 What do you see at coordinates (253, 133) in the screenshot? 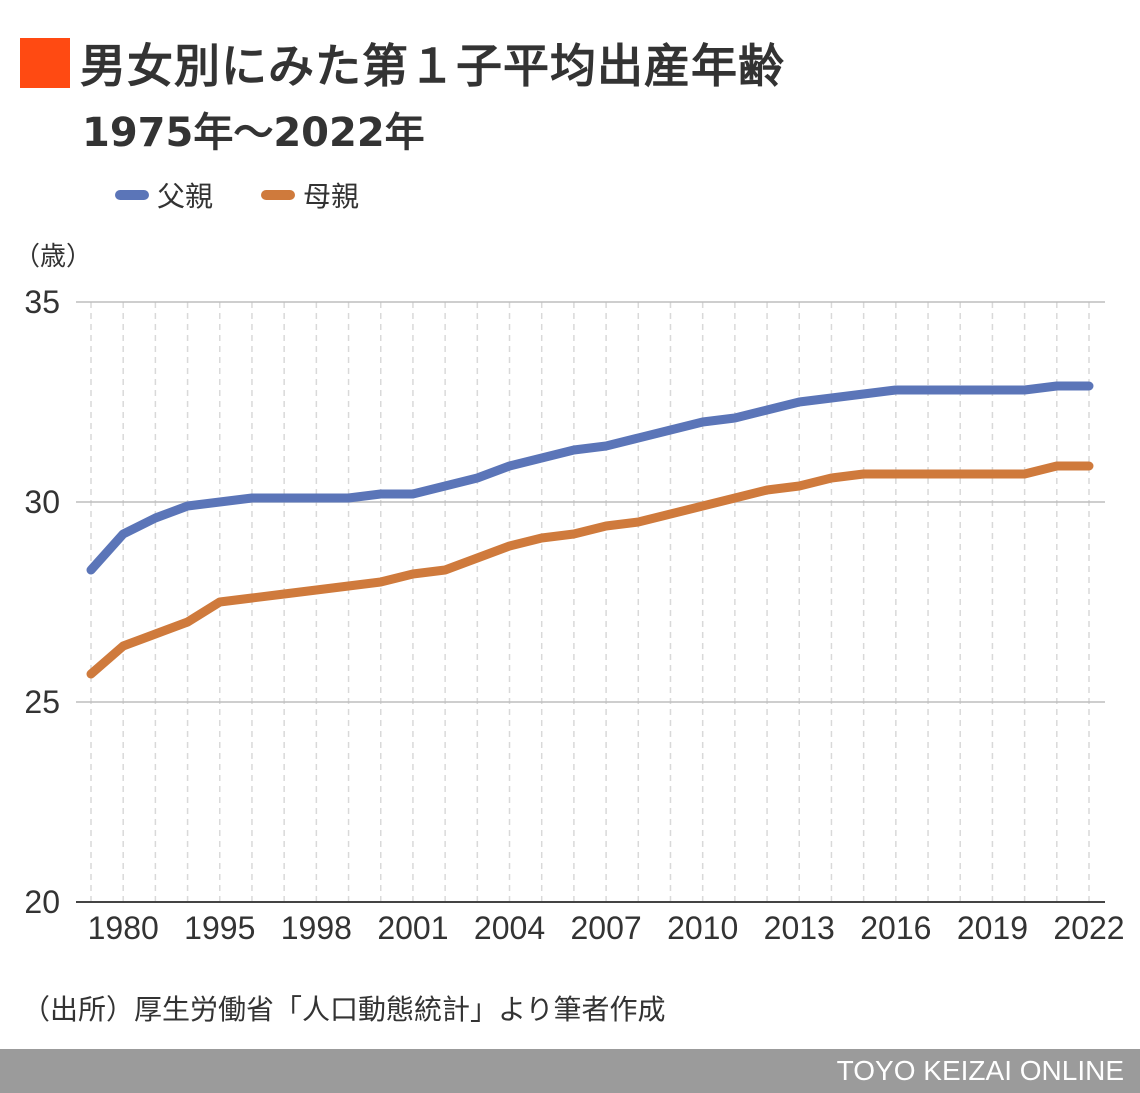
I see `chart-subtitle: 1975年〜2022年` at bounding box center [253, 133].